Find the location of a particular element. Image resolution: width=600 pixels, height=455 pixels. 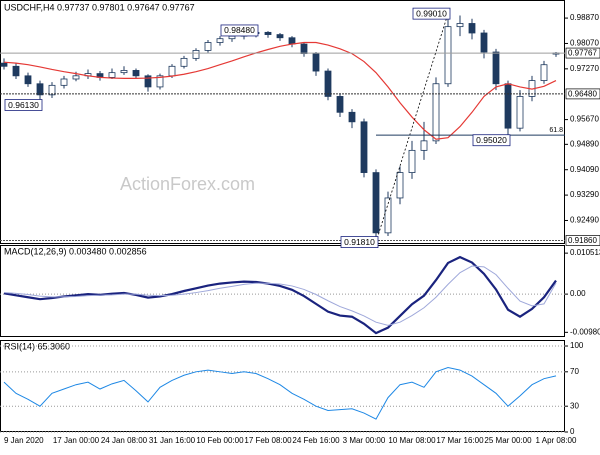

y-tick-label: 0.97270 is located at coordinates (584, 68).